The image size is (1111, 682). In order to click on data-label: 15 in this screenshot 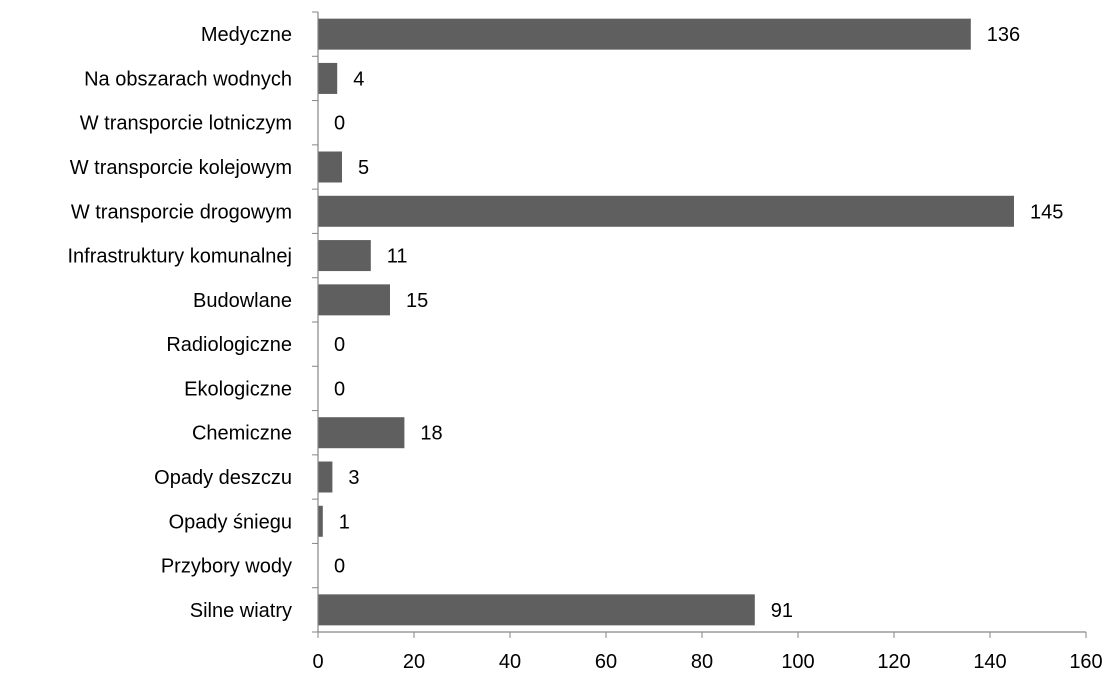, I will do `click(417, 301)`.